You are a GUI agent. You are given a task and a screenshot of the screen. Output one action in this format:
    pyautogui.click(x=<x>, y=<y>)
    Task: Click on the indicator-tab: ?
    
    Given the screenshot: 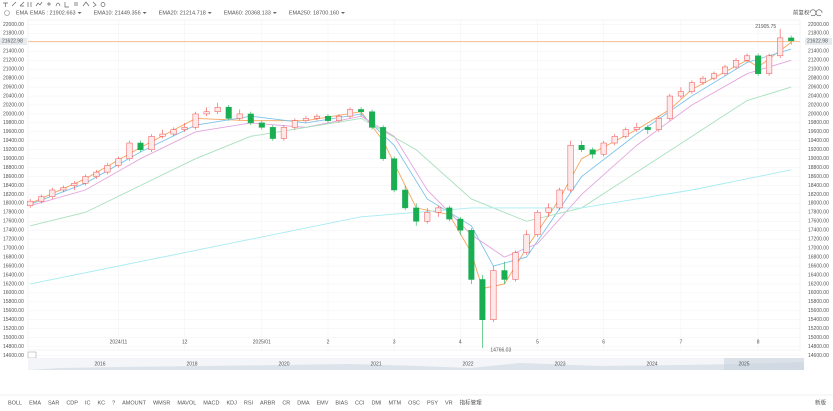 What is the action you would take?
    pyautogui.click(x=113, y=403)
    